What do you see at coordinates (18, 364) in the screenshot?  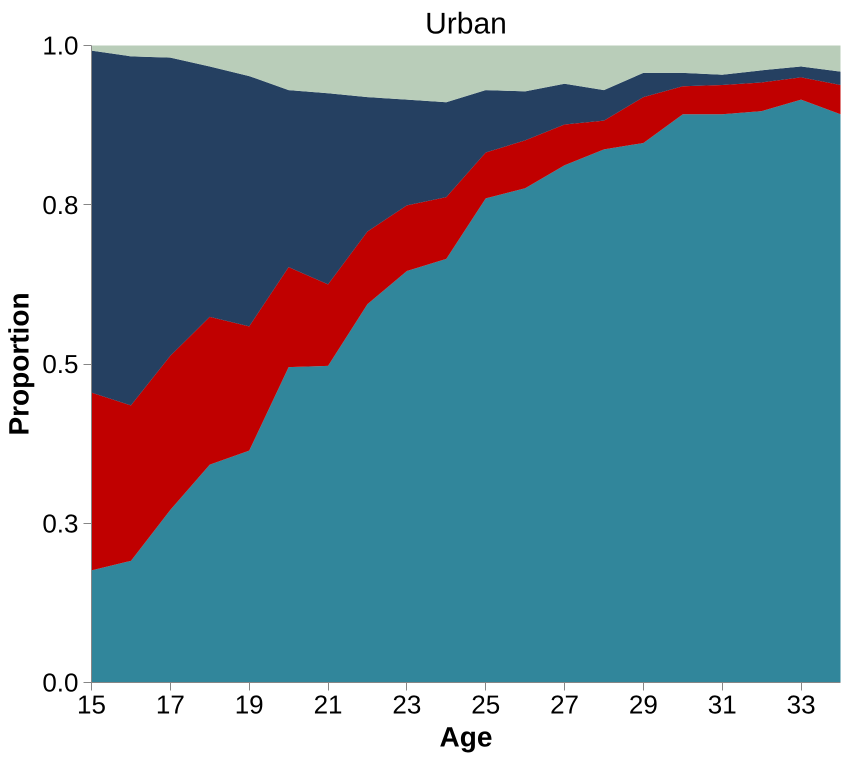 I see `y-axis-title: Proportion` at bounding box center [18, 364].